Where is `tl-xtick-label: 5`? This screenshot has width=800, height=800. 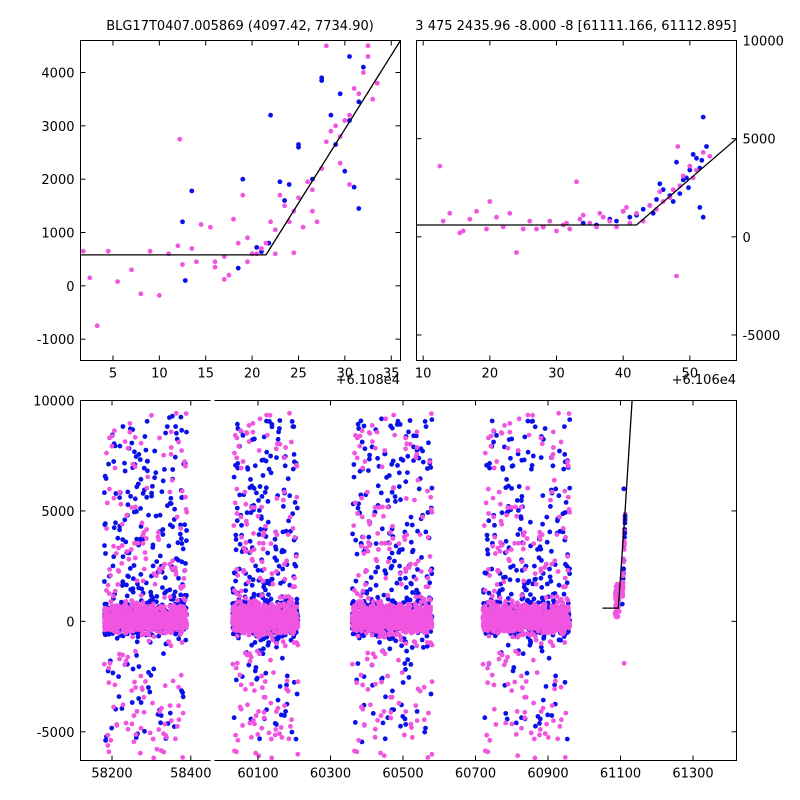
tl-xtick-label: 5 is located at coordinates (113, 374).